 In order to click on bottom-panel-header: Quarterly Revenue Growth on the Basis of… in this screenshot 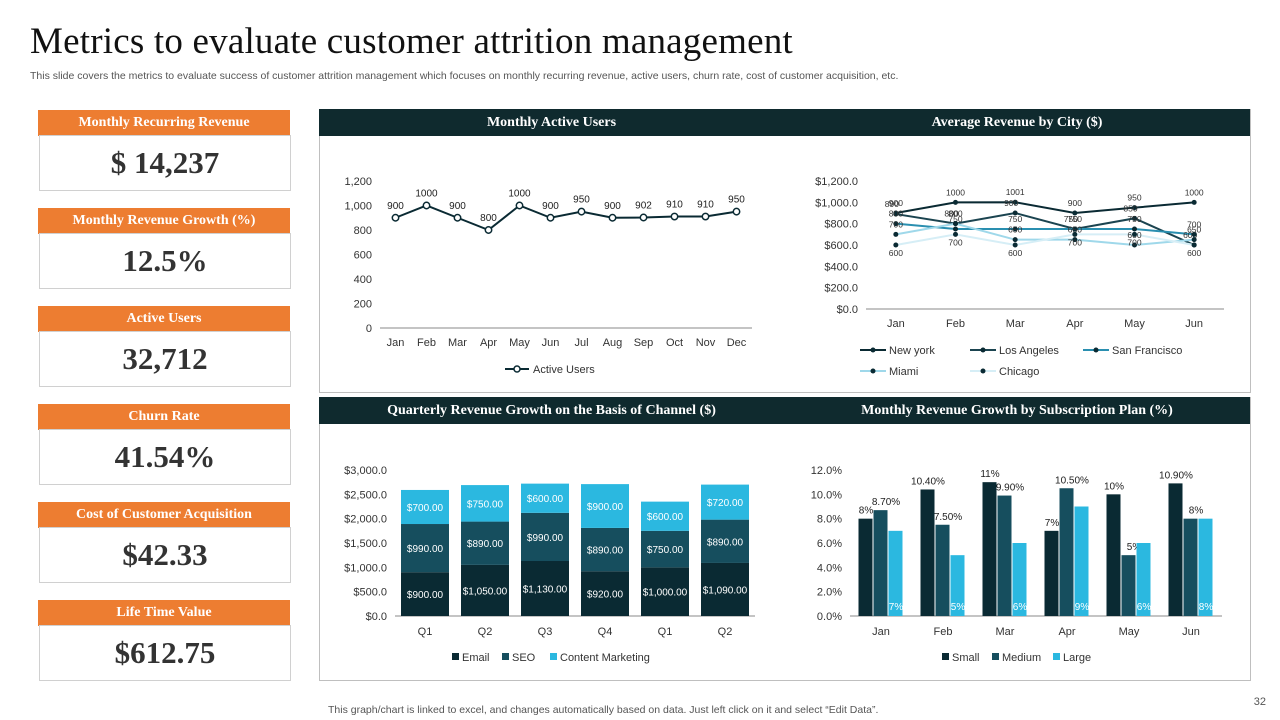, I will do `click(784, 410)`.